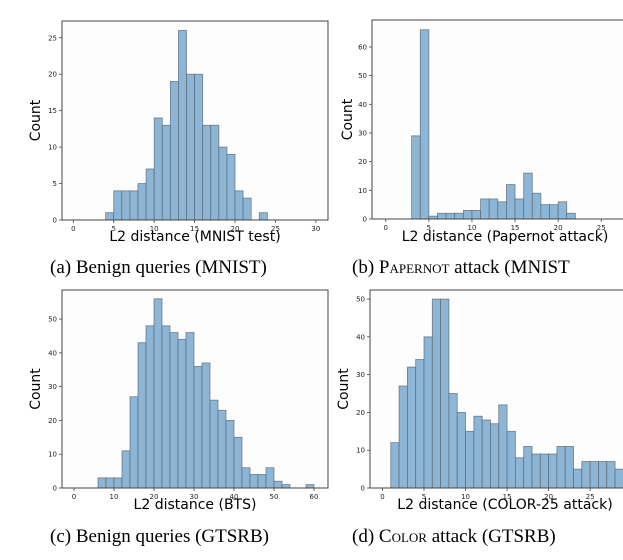 The image size is (623, 560). I want to click on y-tick-label: 20, so click(360, 413).